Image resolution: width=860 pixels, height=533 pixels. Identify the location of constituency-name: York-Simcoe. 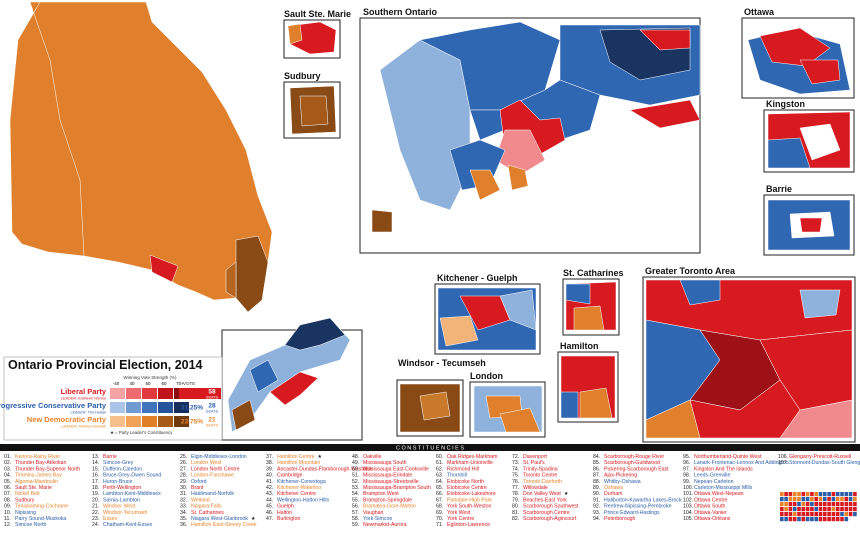
(377, 519).